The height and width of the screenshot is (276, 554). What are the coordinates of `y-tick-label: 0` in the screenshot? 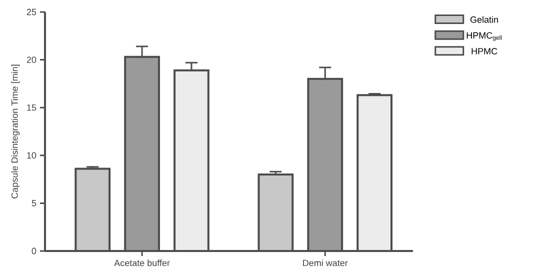 It's located at (34, 251).